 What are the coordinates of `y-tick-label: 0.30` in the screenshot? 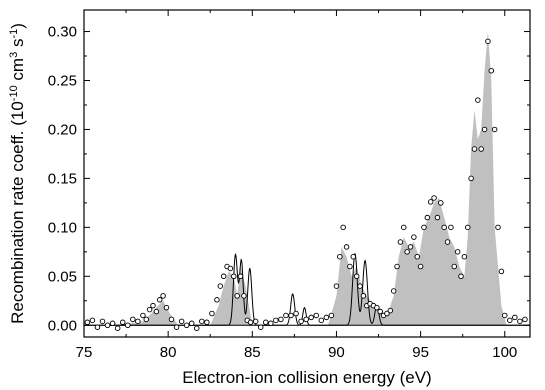 It's located at (62, 32).